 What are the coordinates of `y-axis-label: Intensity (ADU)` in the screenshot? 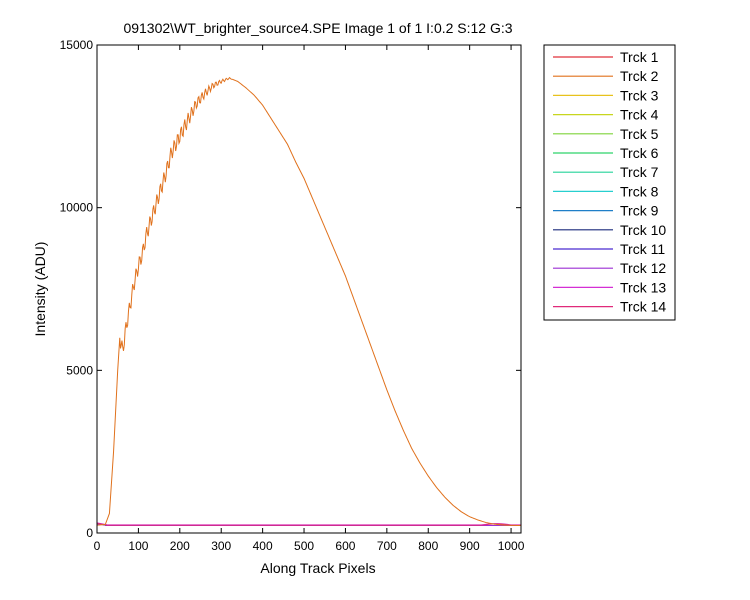 It's located at (40, 289).